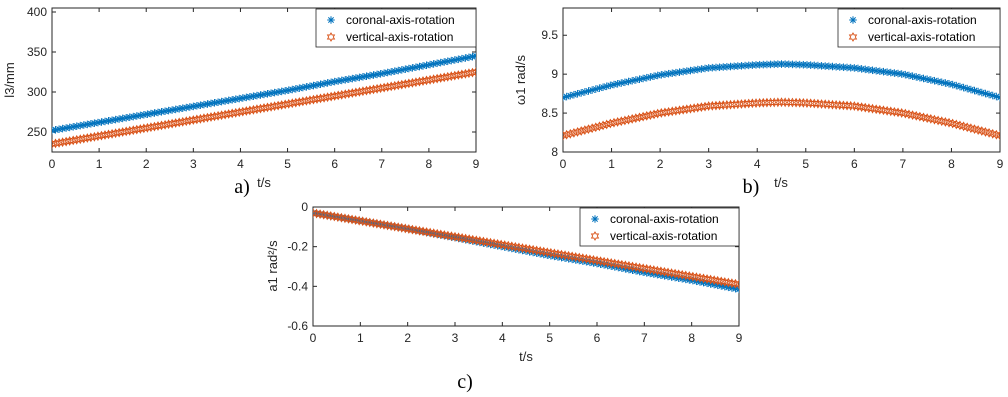  I want to click on legend-entry: coronal-axis-rotation, so click(664, 219).